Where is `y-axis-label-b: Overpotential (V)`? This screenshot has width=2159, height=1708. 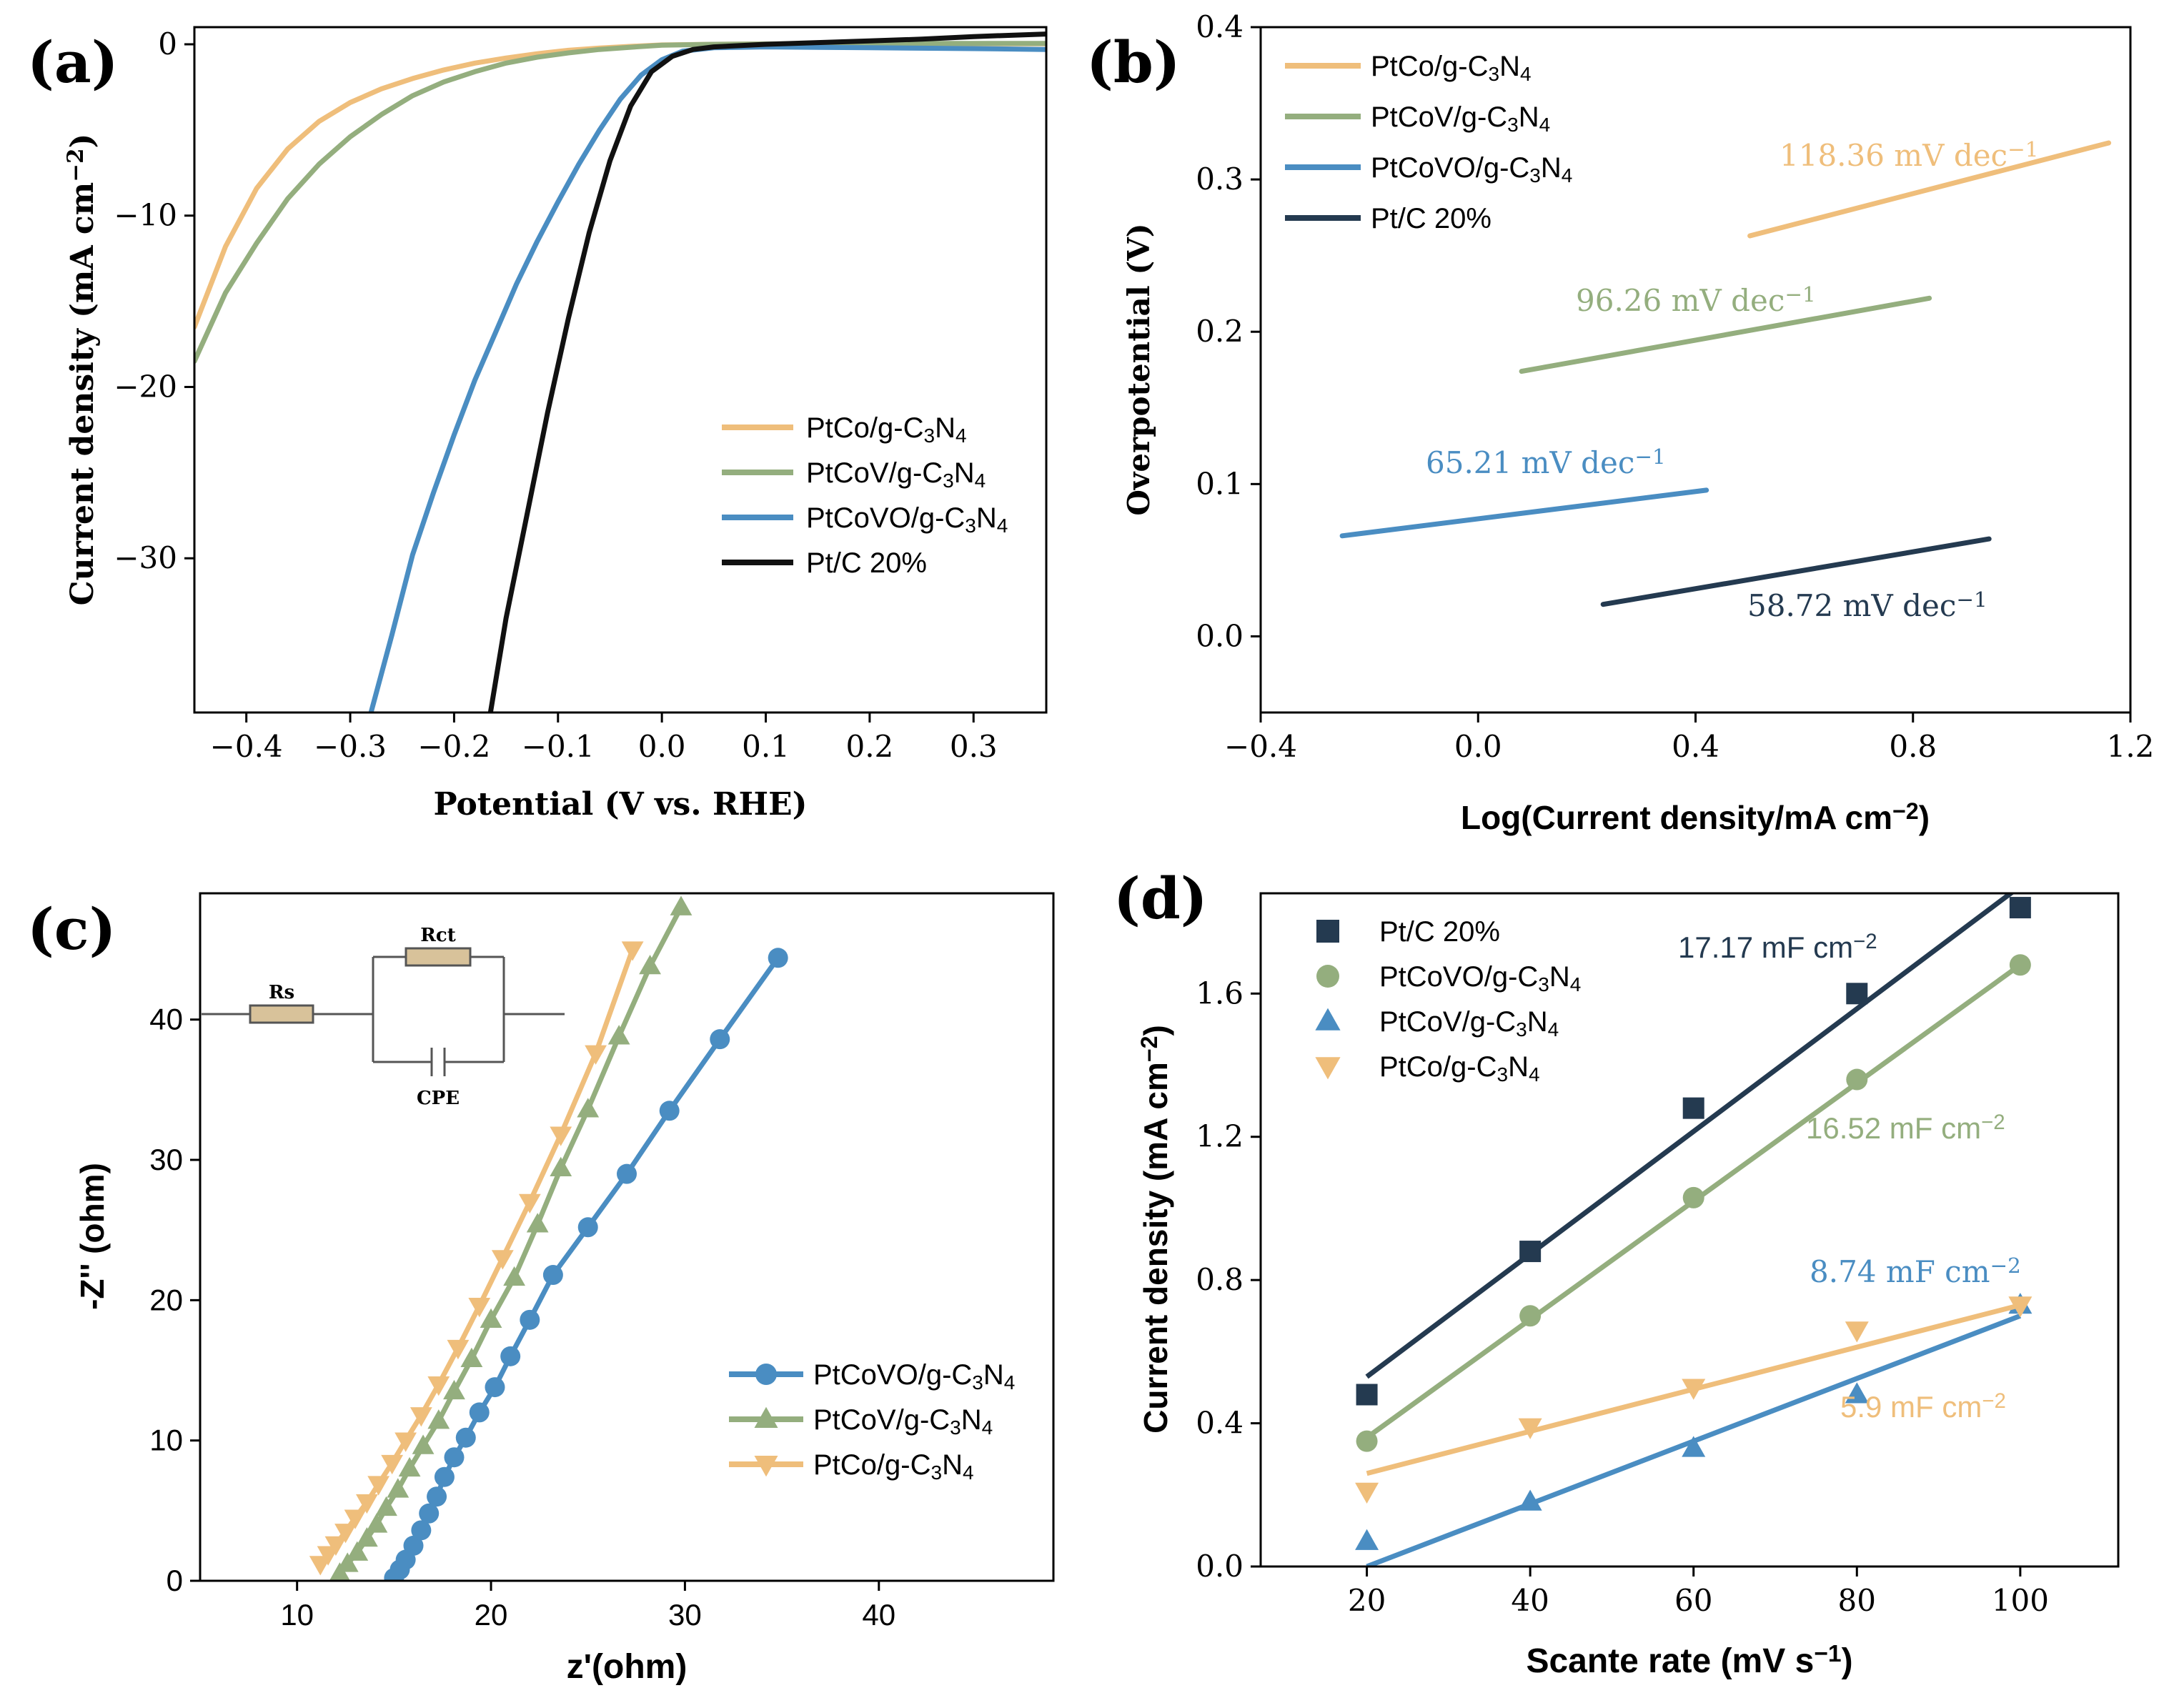 y-axis-label-b: Overpotential (V) is located at coordinates (1138, 369).